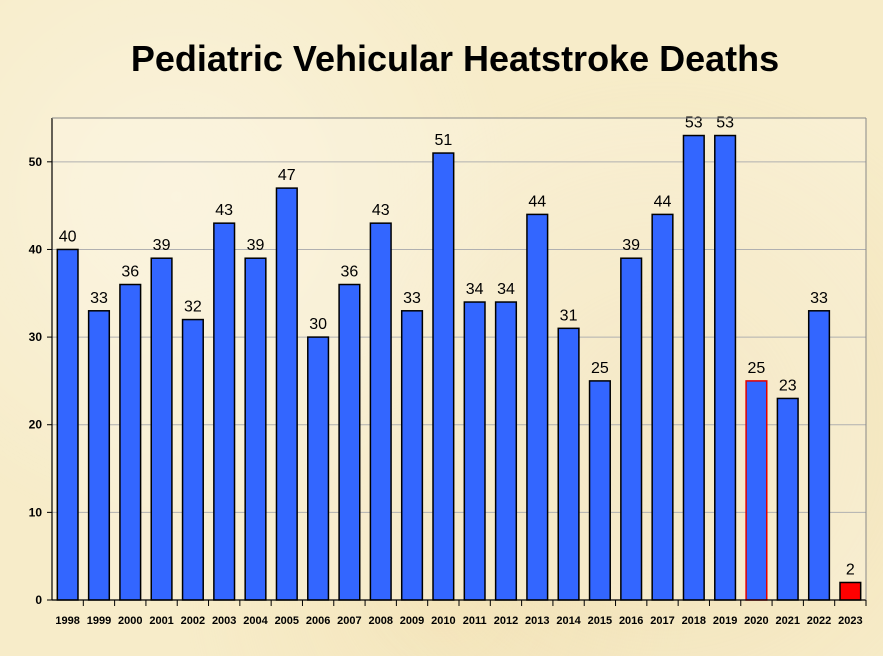 This screenshot has height=656, width=883. What do you see at coordinates (443, 376) in the screenshot?
I see `bar-2010` at bounding box center [443, 376].